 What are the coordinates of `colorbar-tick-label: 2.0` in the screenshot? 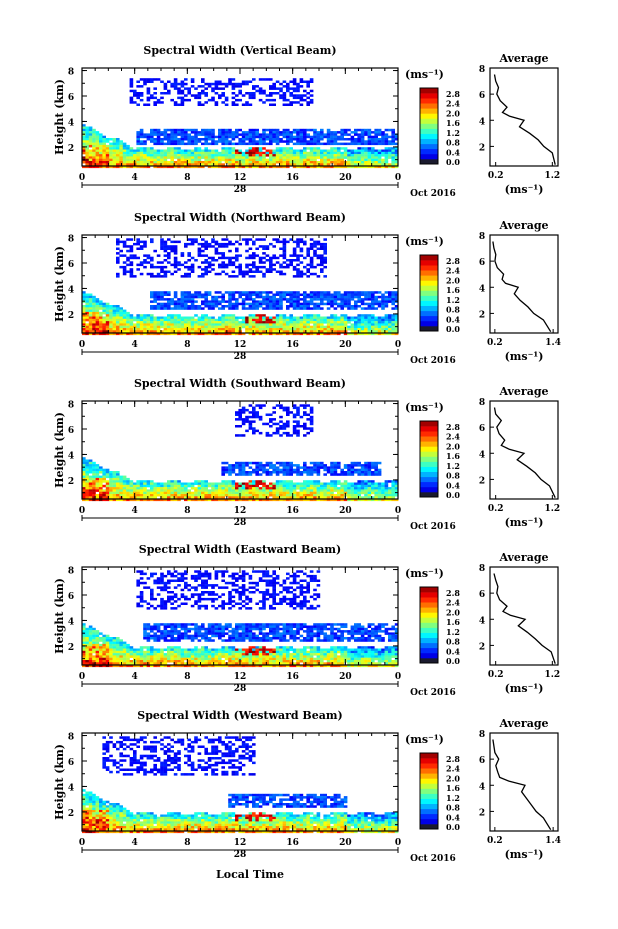 It's located at (453, 280).